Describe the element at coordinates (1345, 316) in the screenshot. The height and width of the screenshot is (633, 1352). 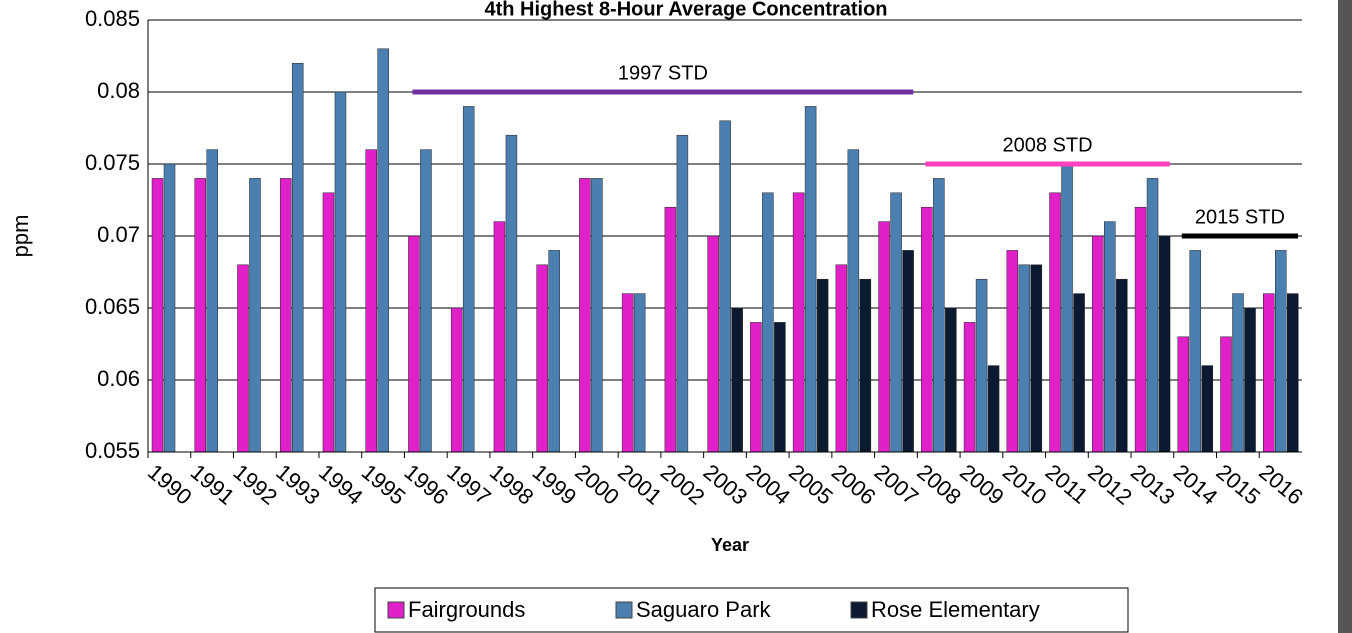
I see `side-strip` at that location.